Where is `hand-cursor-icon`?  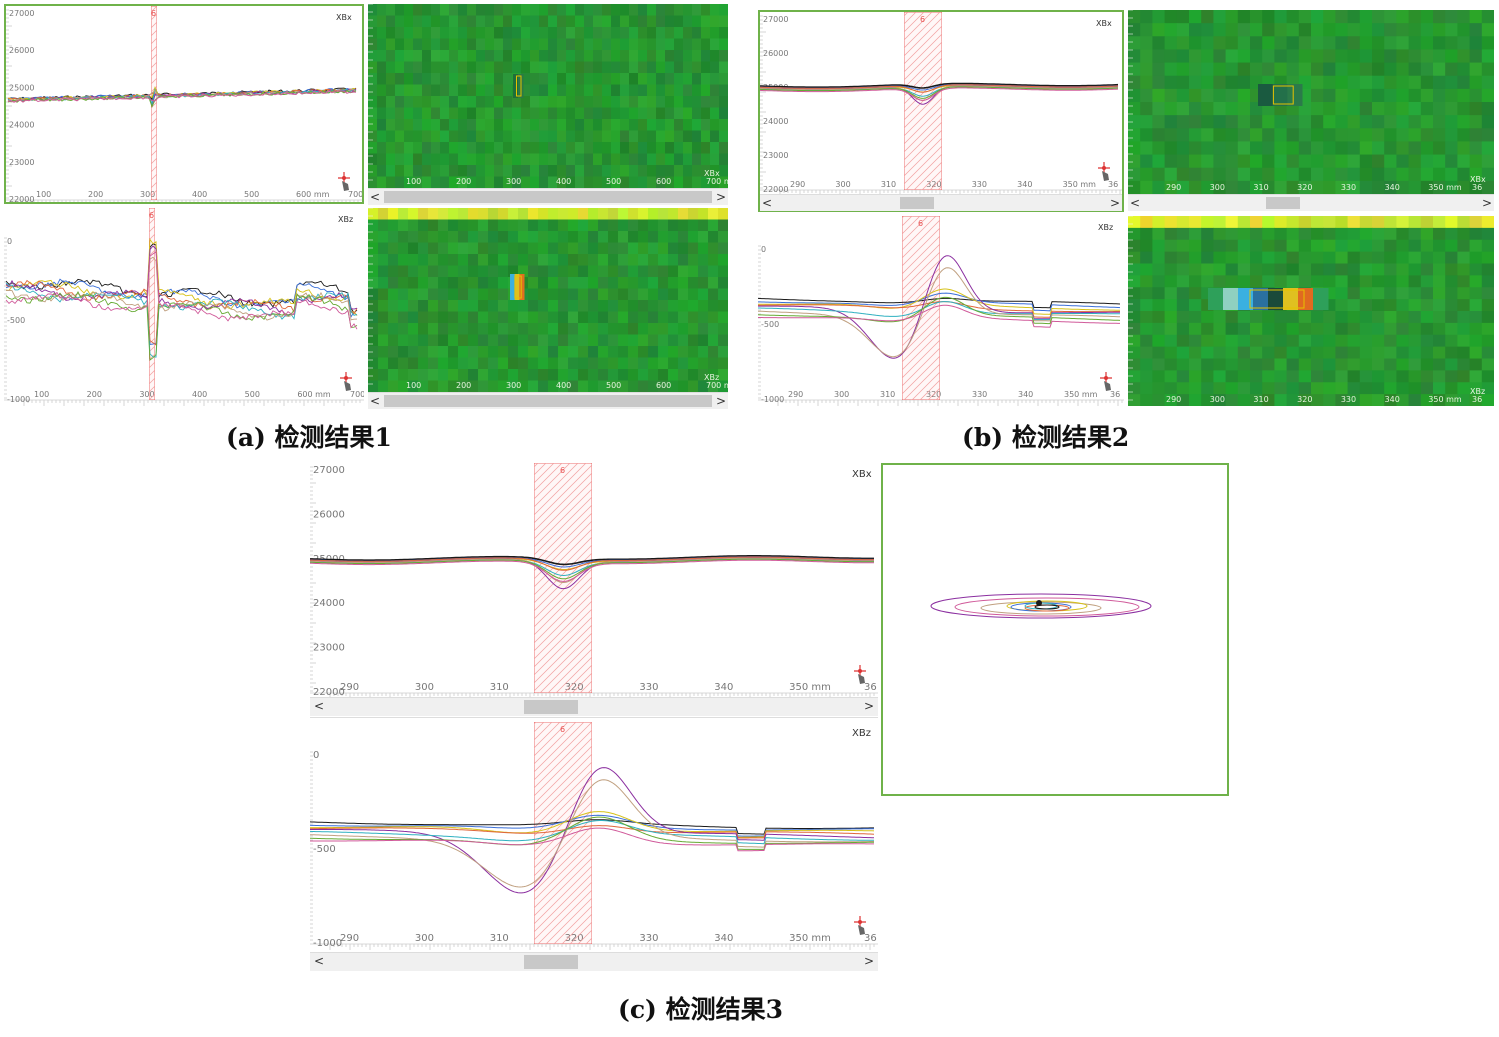 hand-cursor-icon is located at coordinates (345, 186).